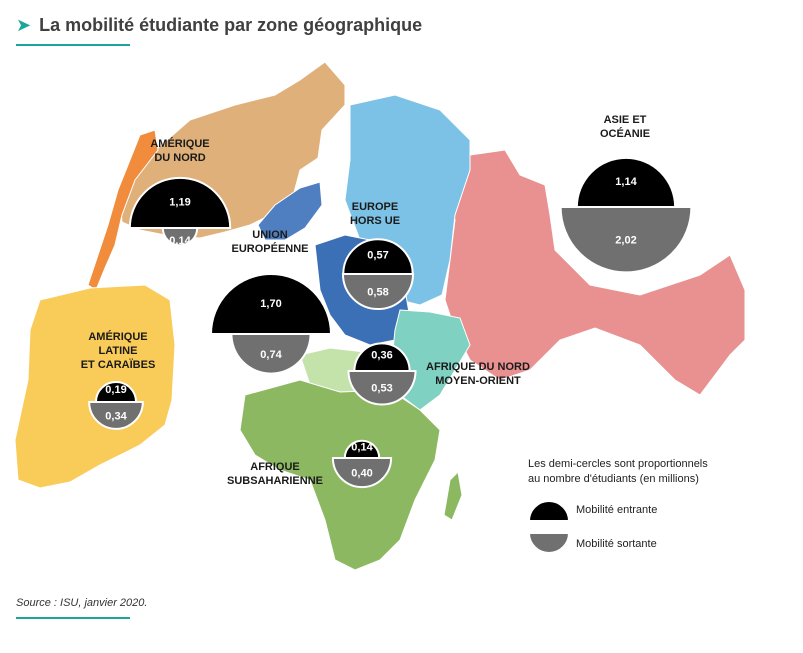 The width and height of the screenshot is (803, 653). I want to click on legend-outgoing: Mobilité sortante, so click(592, 544).